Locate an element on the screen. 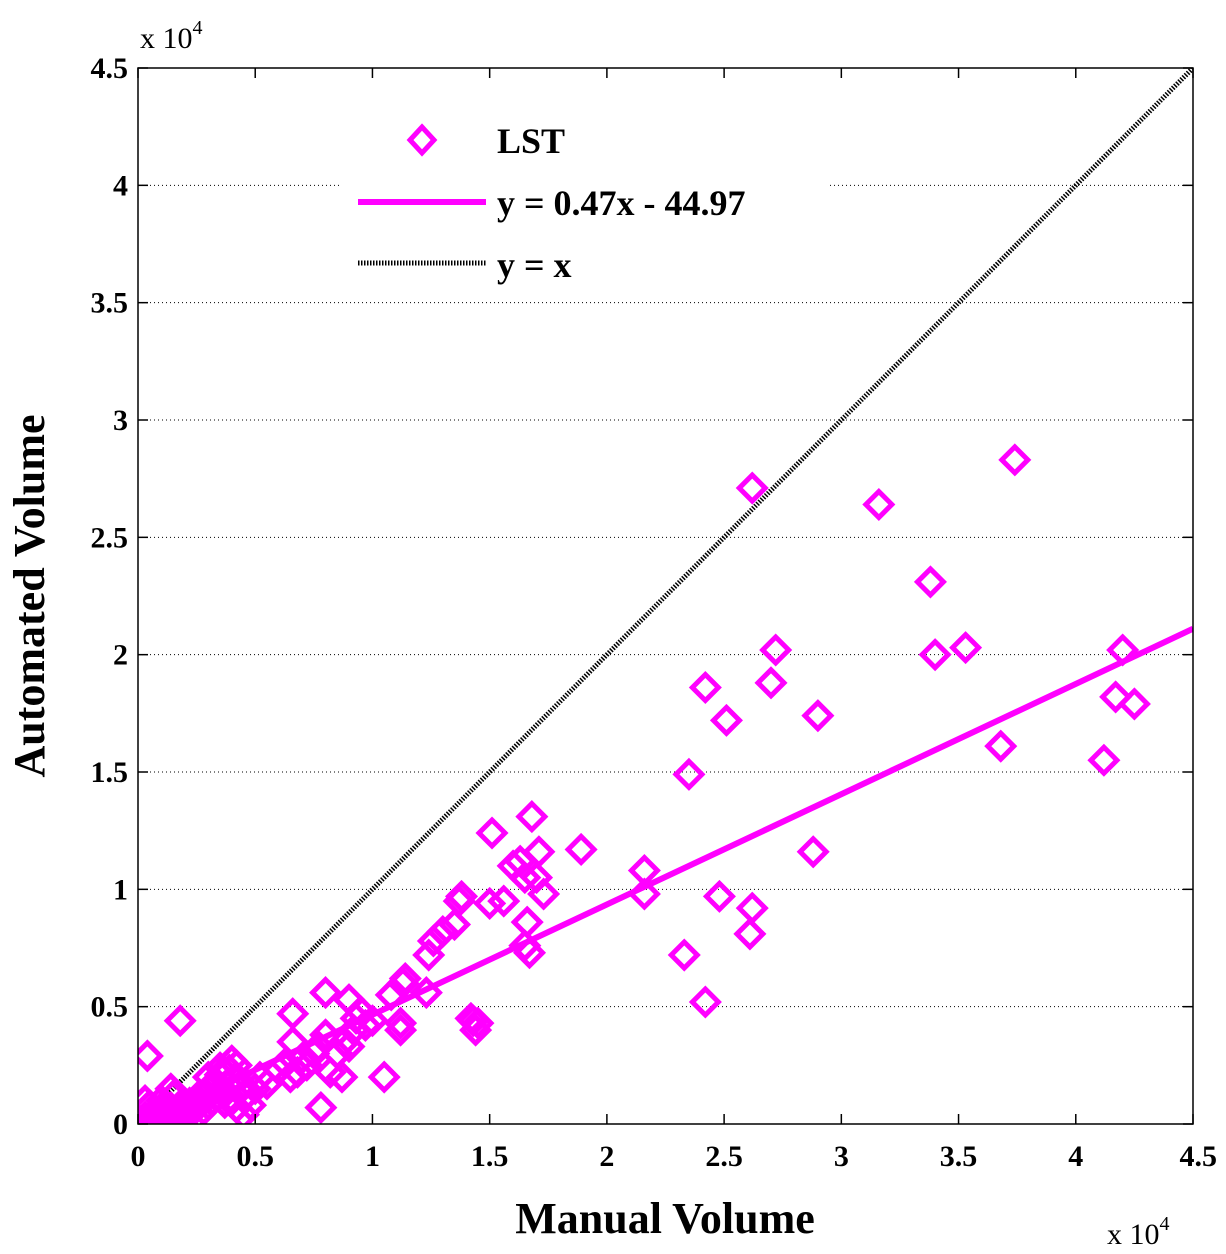 The height and width of the screenshot is (1254, 1226). legend: LST y = 0.47x - 44.97 y = x is located at coordinates (585, 204).